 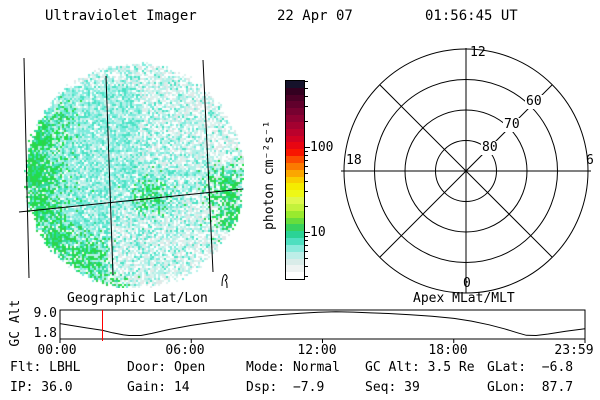 I want to click on status-flt: Flt: LBHL, so click(x=45, y=367).